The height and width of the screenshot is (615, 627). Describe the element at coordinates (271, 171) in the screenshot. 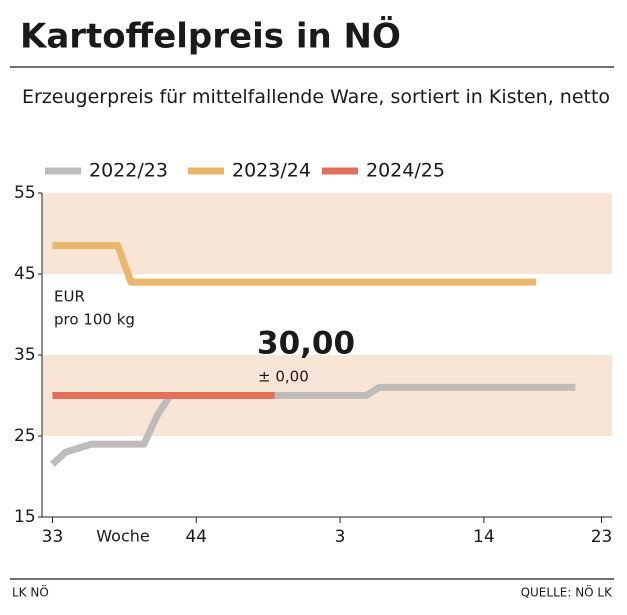

I see `legend-label: 2023/24` at that location.